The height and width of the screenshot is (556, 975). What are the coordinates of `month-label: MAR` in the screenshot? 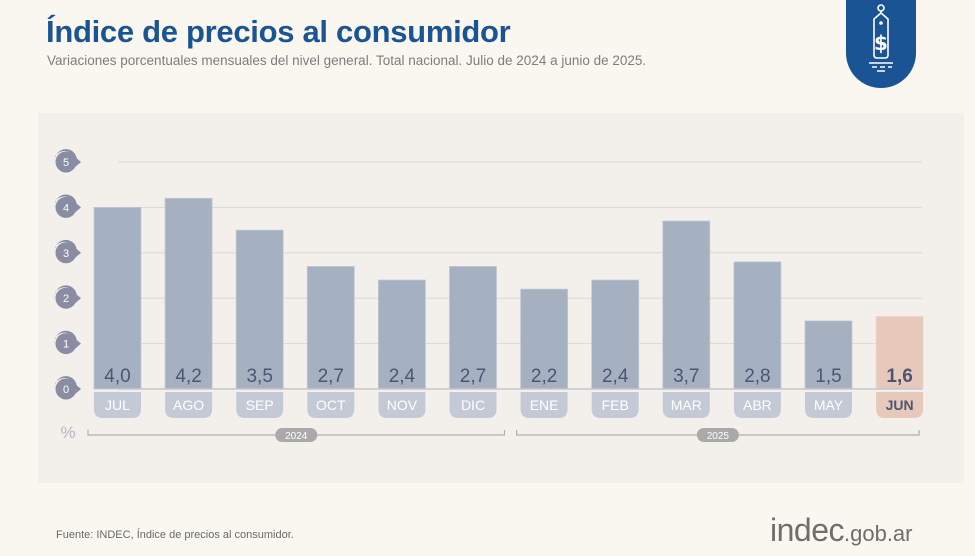 It's located at (686, 405).